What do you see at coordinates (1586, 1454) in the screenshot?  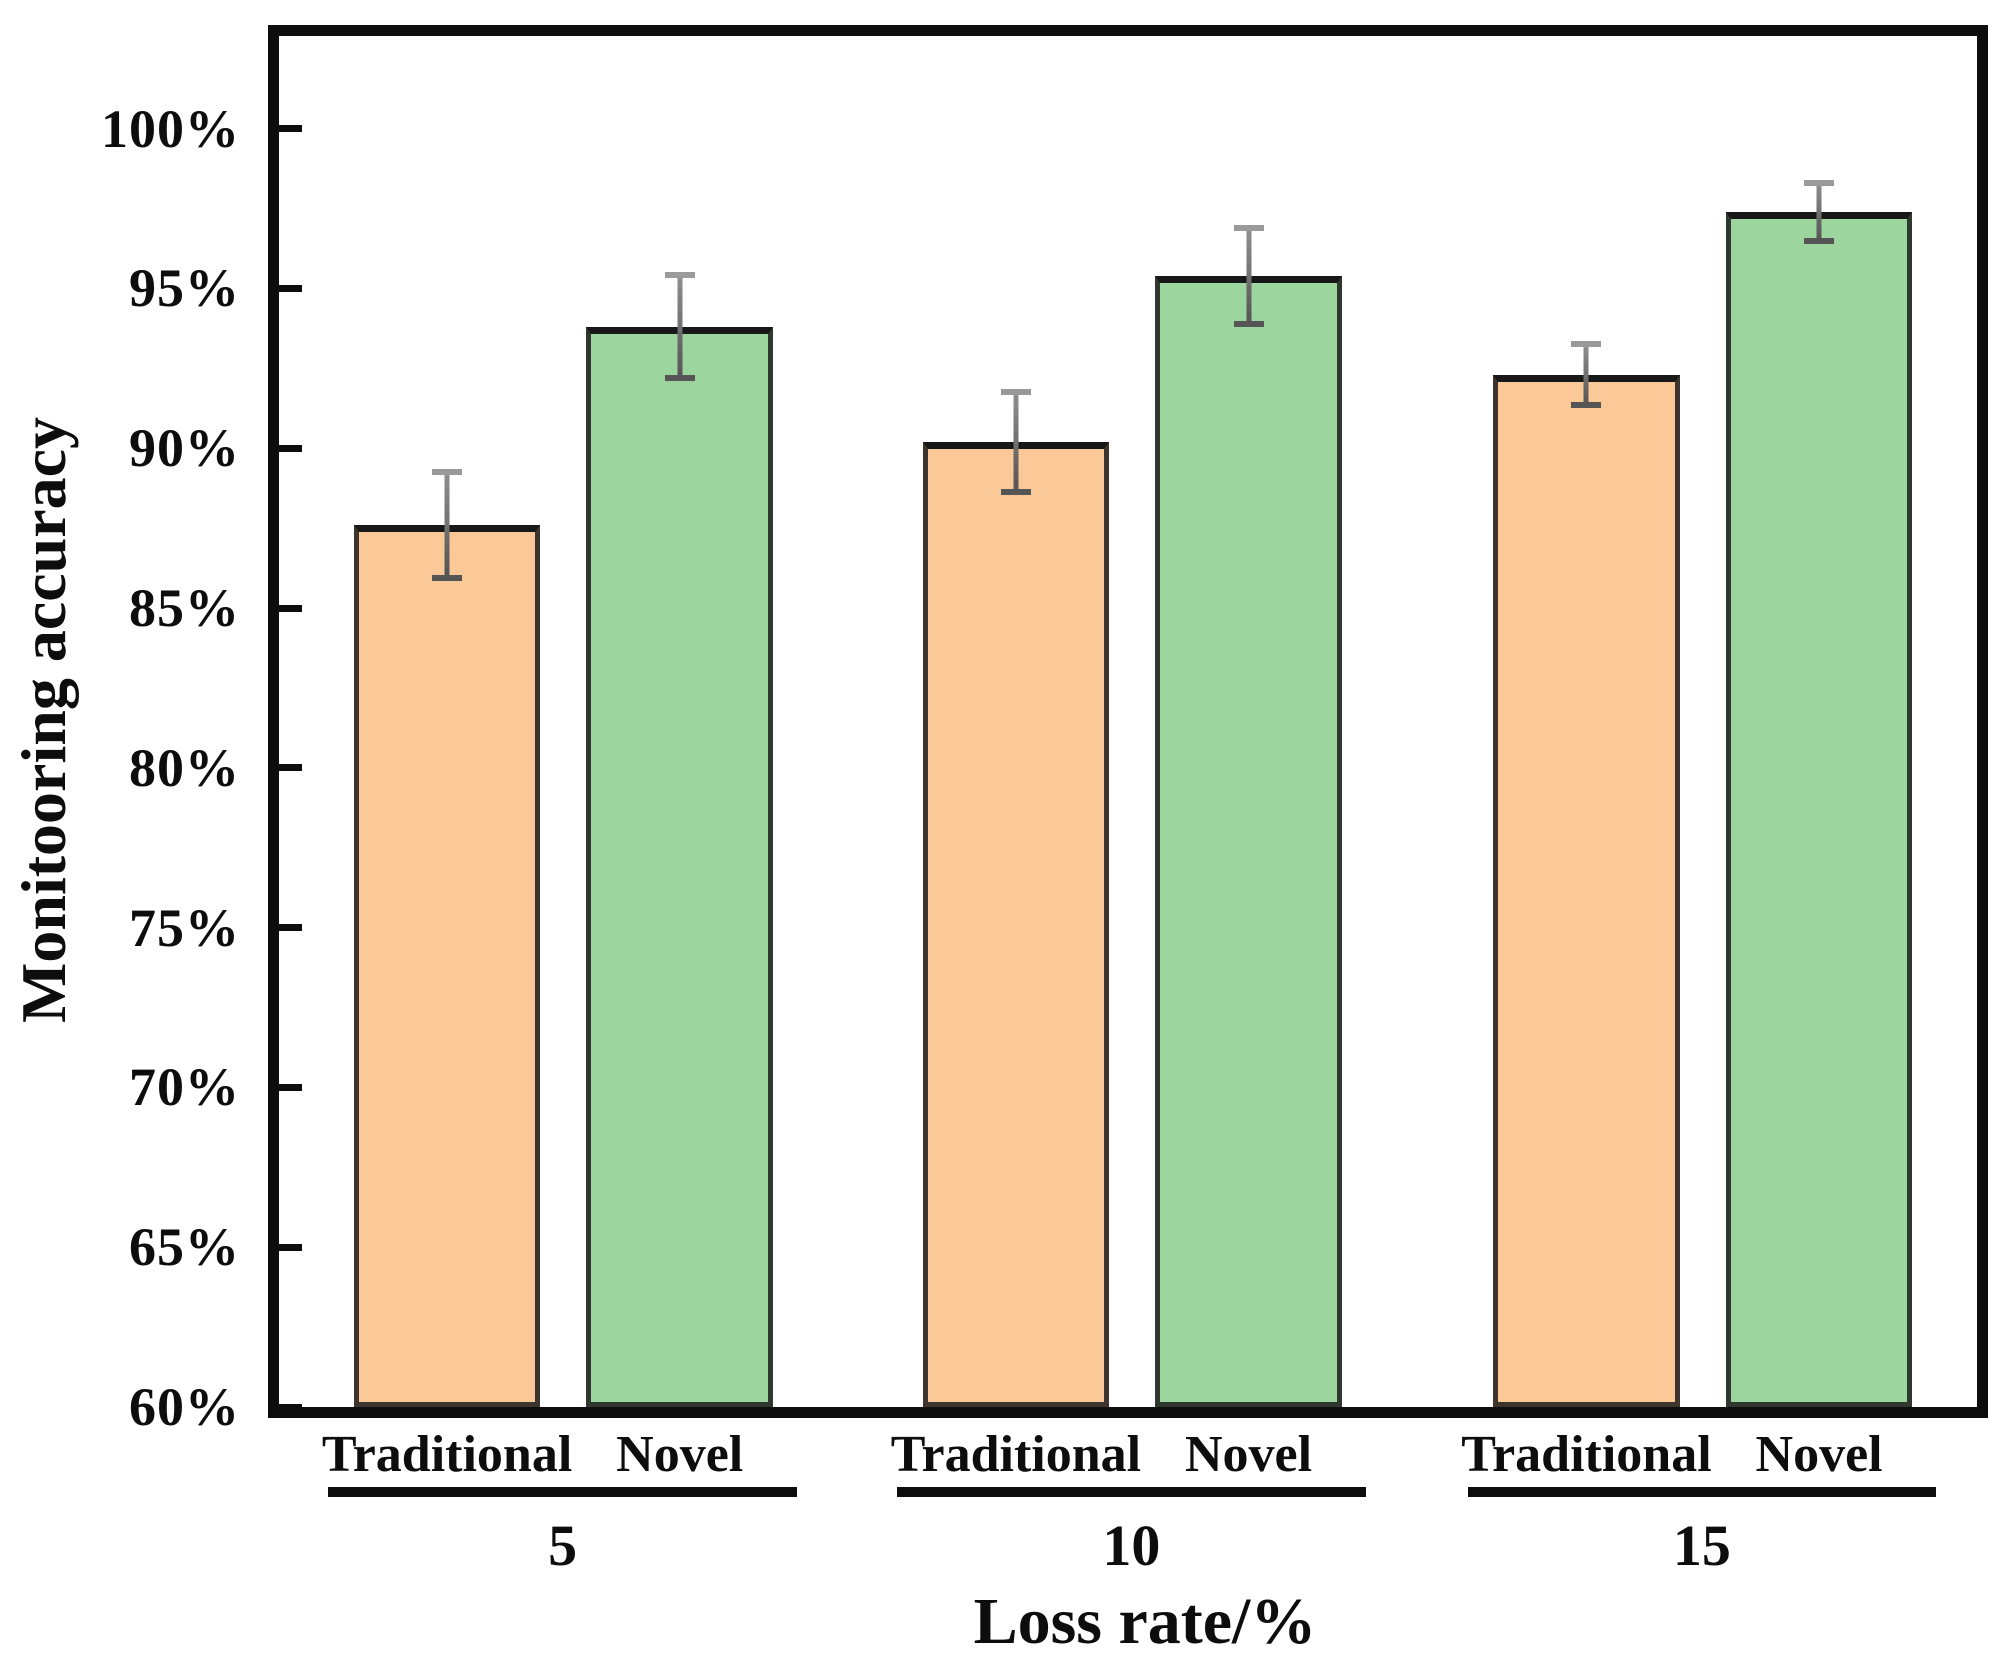 I see `bar-label-traditional-15: Traditional` at bounding box center [1586, 1454].